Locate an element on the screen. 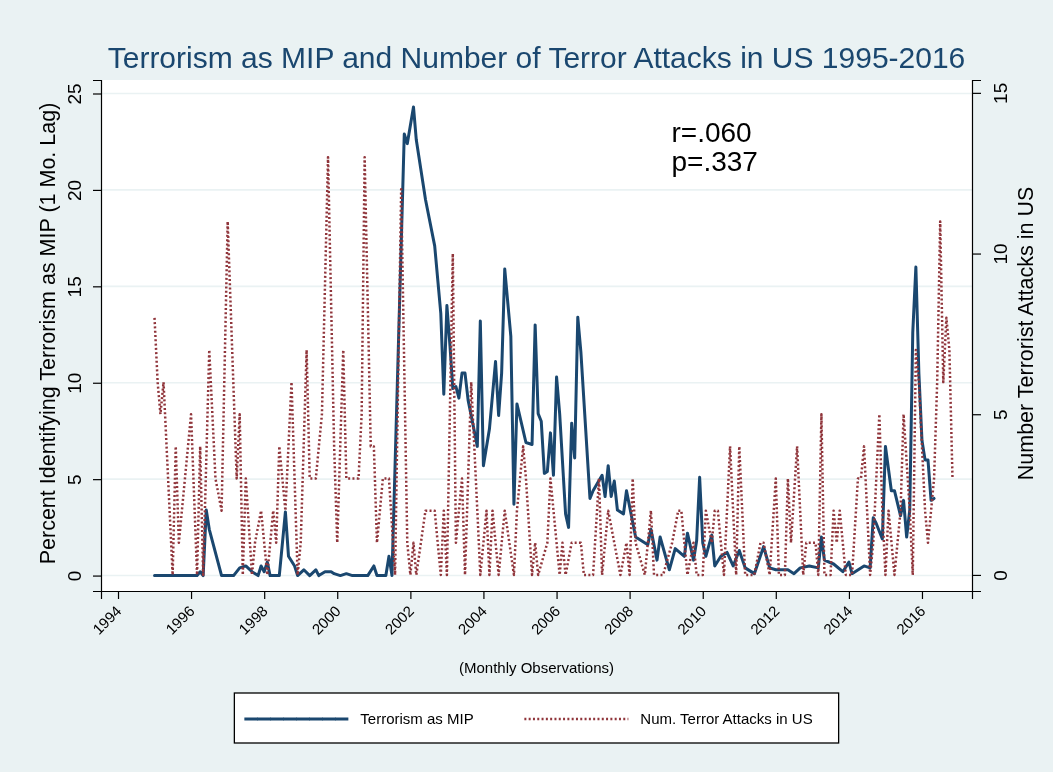  y2-tick-label: 5 is located at coordinates (1000, 415).